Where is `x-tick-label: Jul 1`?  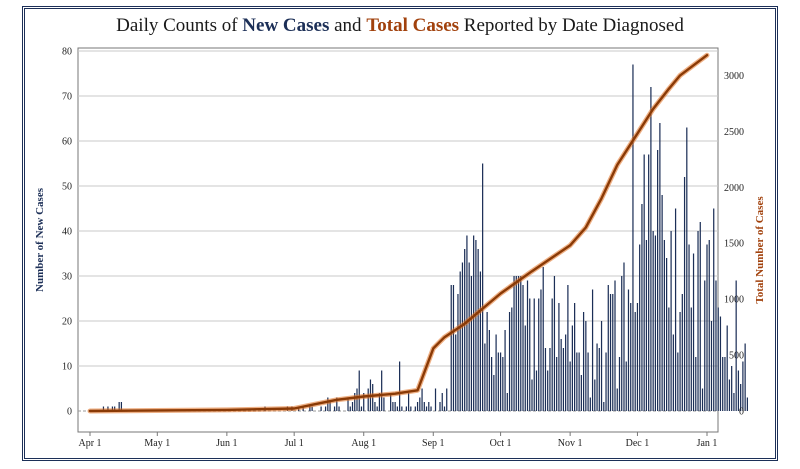 x-tick-label: Jul 1 is located at coordinates (294, 443).